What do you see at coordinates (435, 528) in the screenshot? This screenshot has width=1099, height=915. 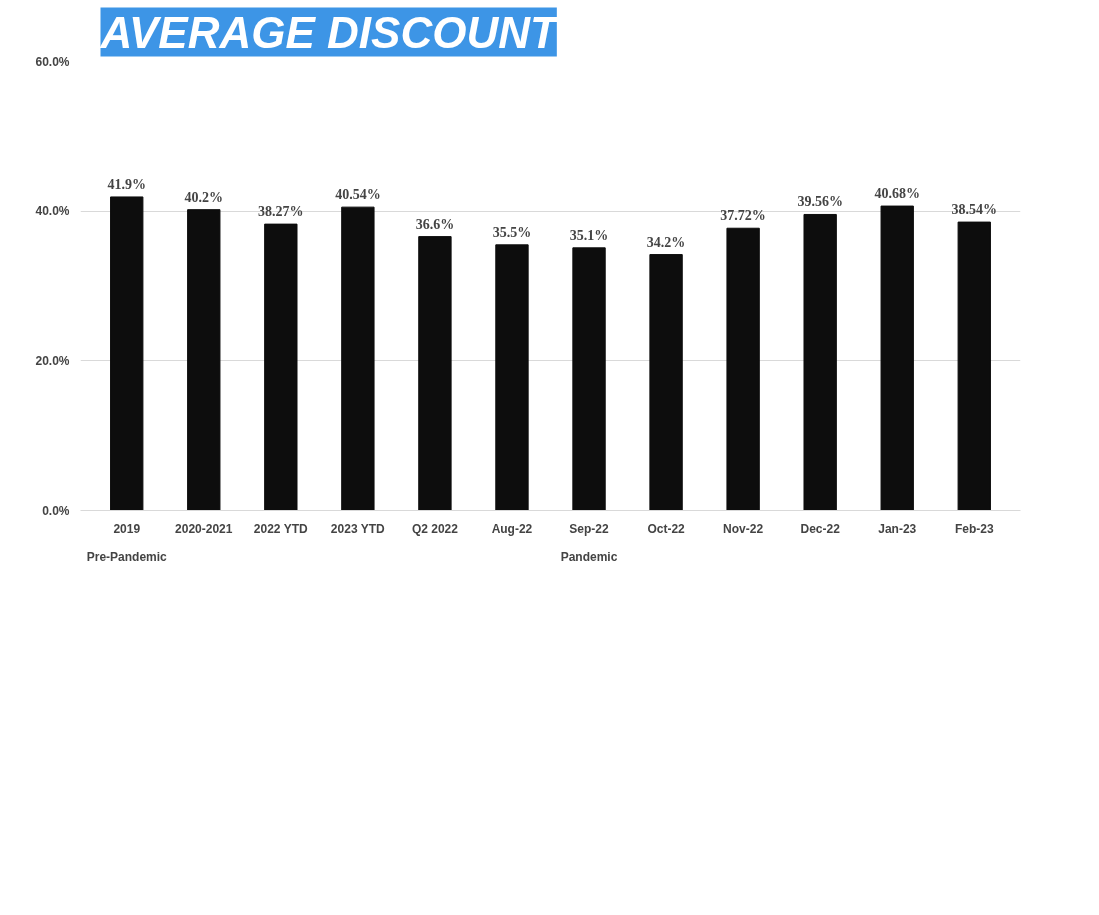 I see `x-tick-label: Q2 2022` at bounding box center [435, 528].